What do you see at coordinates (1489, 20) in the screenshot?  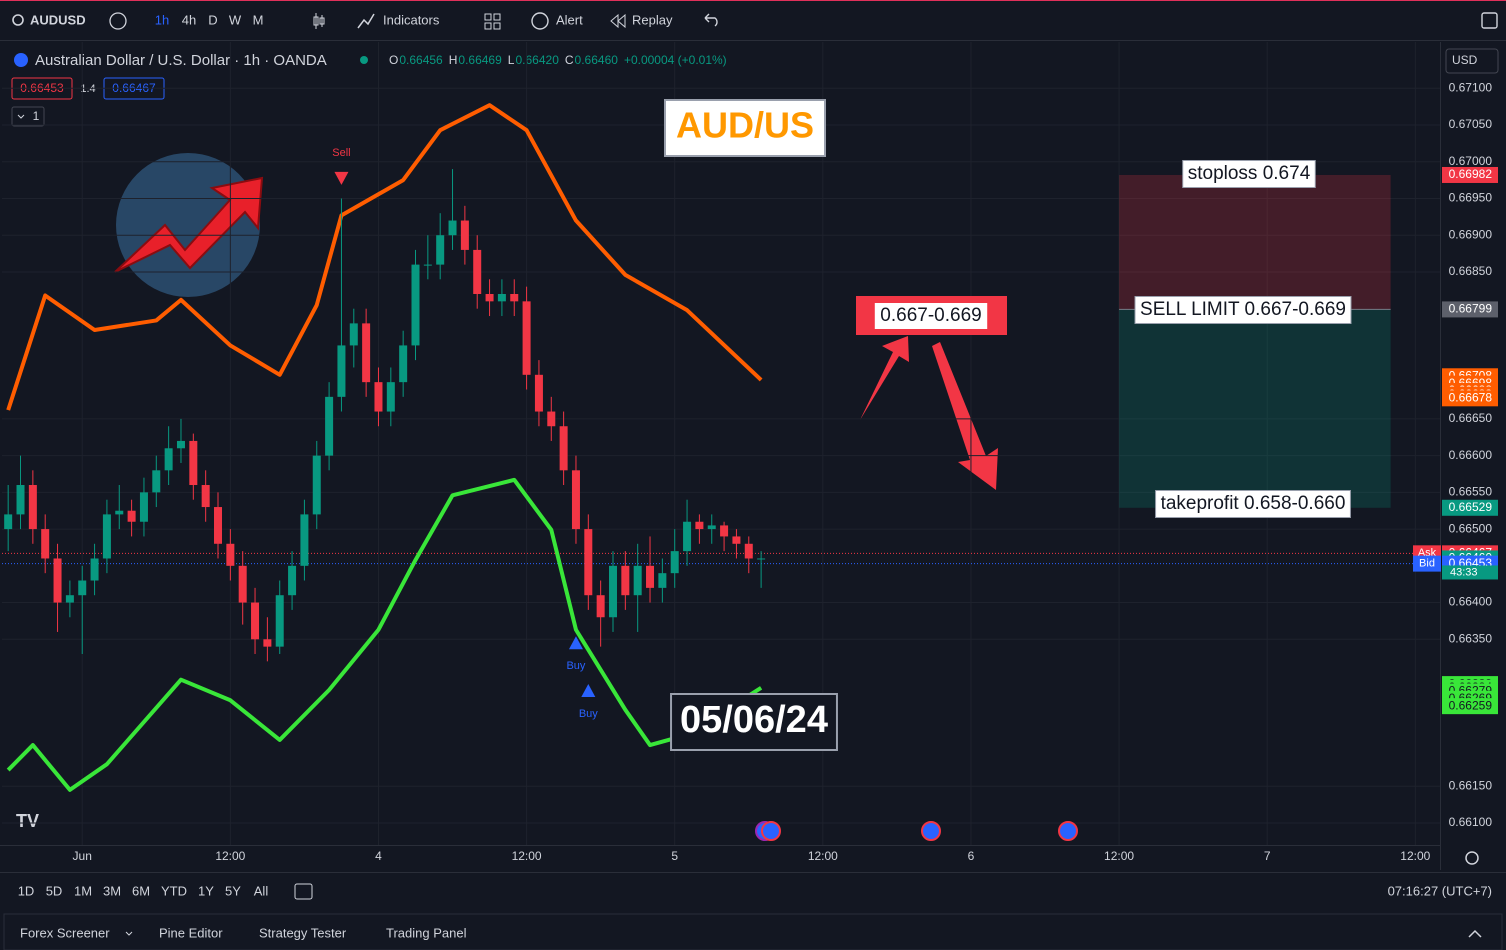 I see `fullscreen-button` at bounding box center [1489, 20].